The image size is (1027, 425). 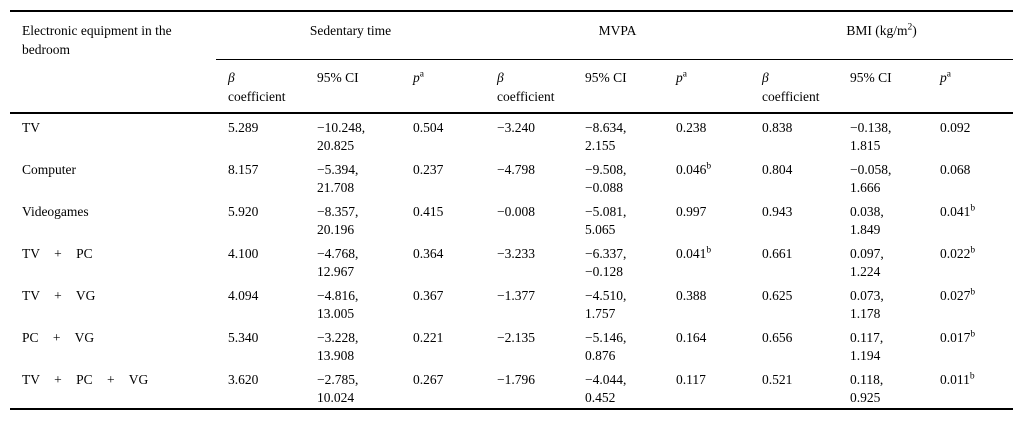 What do you see at coordinates (777, 379) in the screenshot?
I see `bmi-beta-cell: 0.521` at bounding box center [777, 379].